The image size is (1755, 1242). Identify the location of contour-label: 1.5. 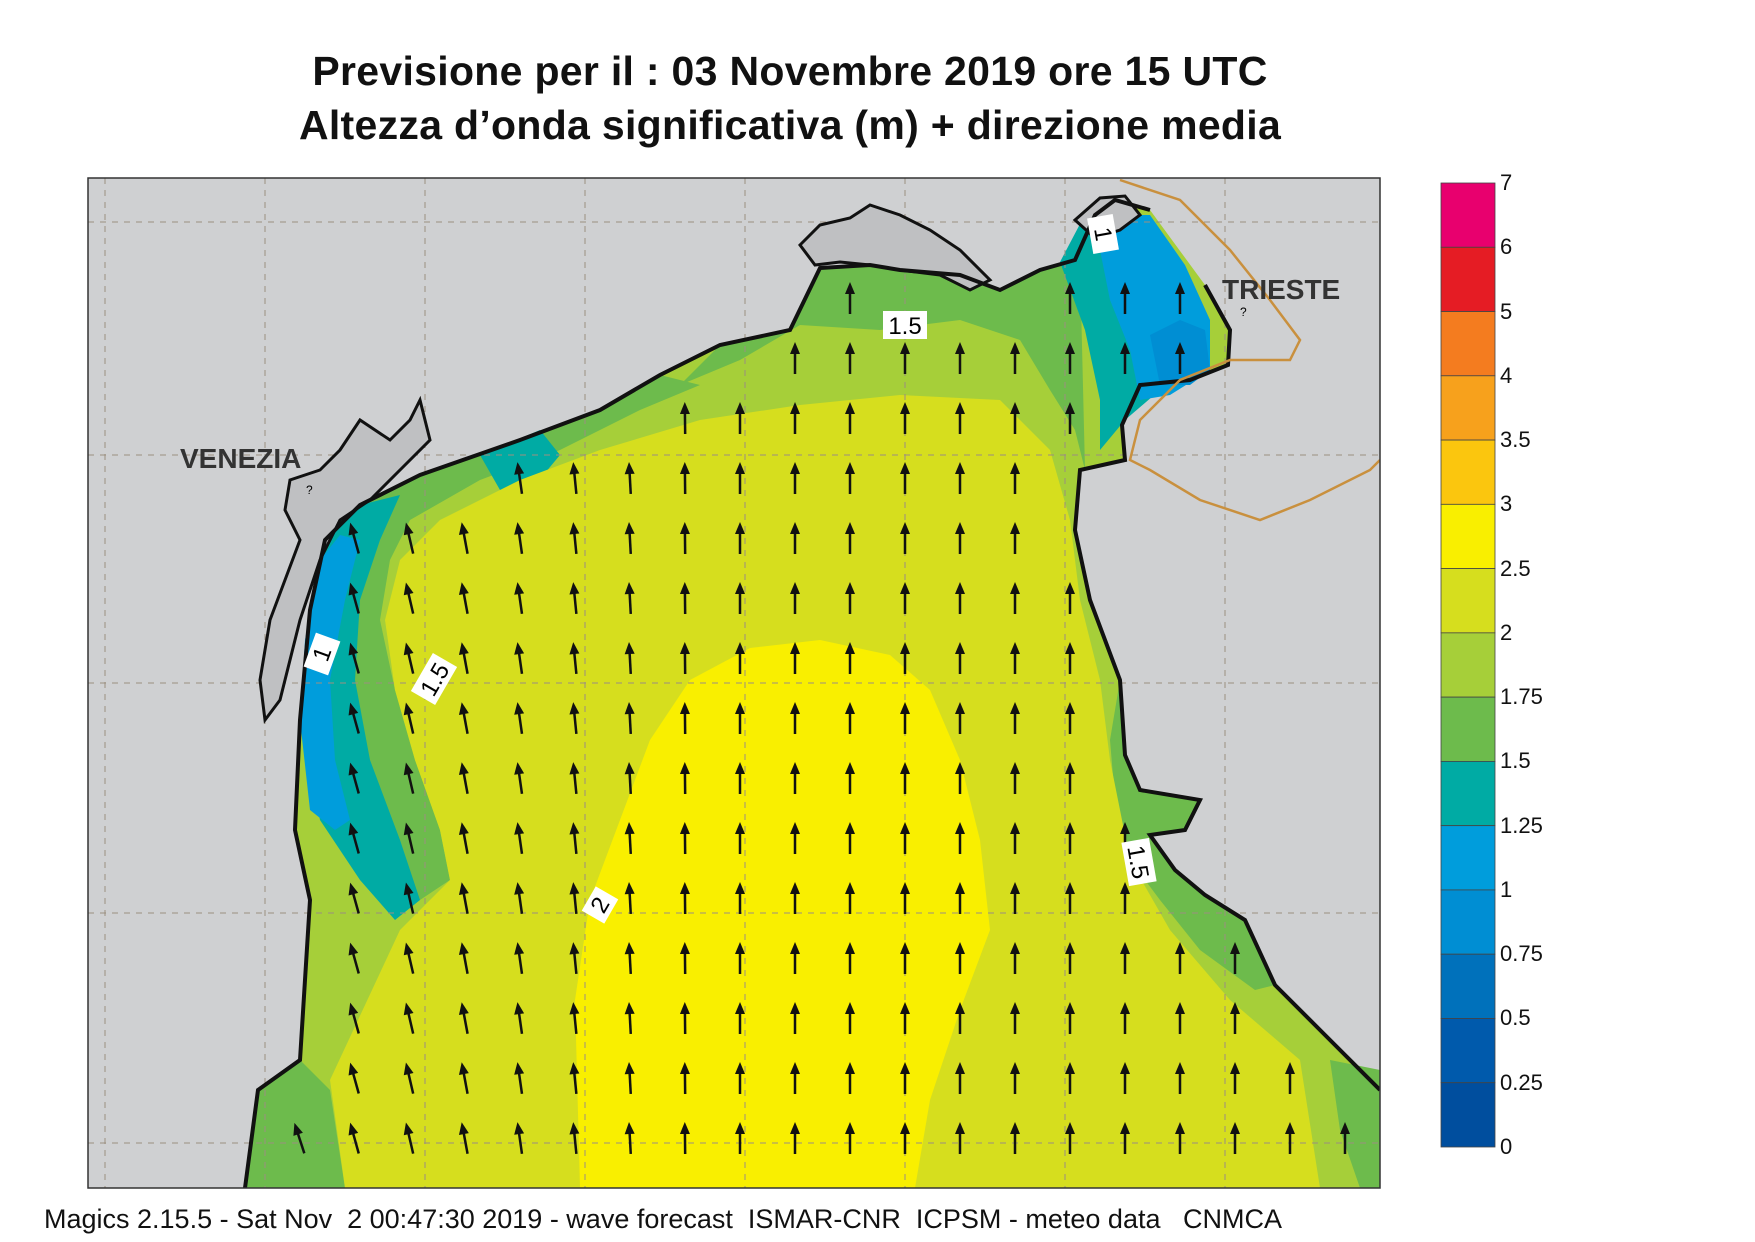
(1139, 862).